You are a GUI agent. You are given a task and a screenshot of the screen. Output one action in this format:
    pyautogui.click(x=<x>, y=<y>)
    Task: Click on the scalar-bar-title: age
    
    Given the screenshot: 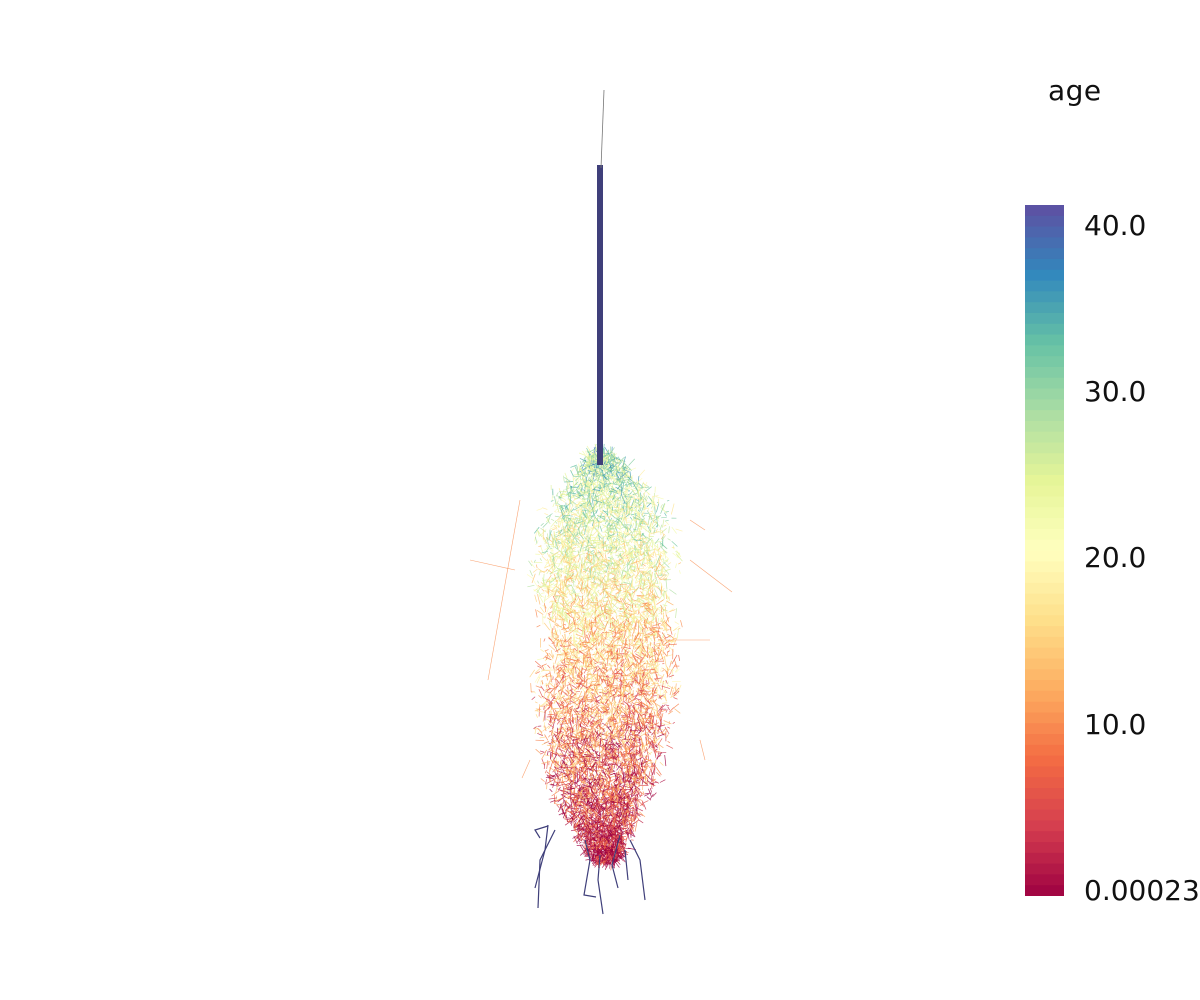 What is the action you would take?
    pyautogui.click(x=1075, y=90)
    